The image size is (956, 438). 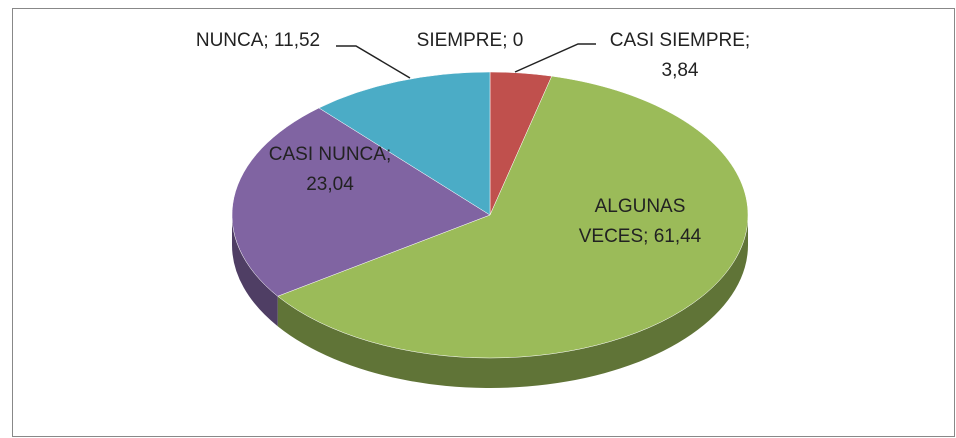 I want to click on data-label: SIEMPRE; 0, so click(x=470, y=40).